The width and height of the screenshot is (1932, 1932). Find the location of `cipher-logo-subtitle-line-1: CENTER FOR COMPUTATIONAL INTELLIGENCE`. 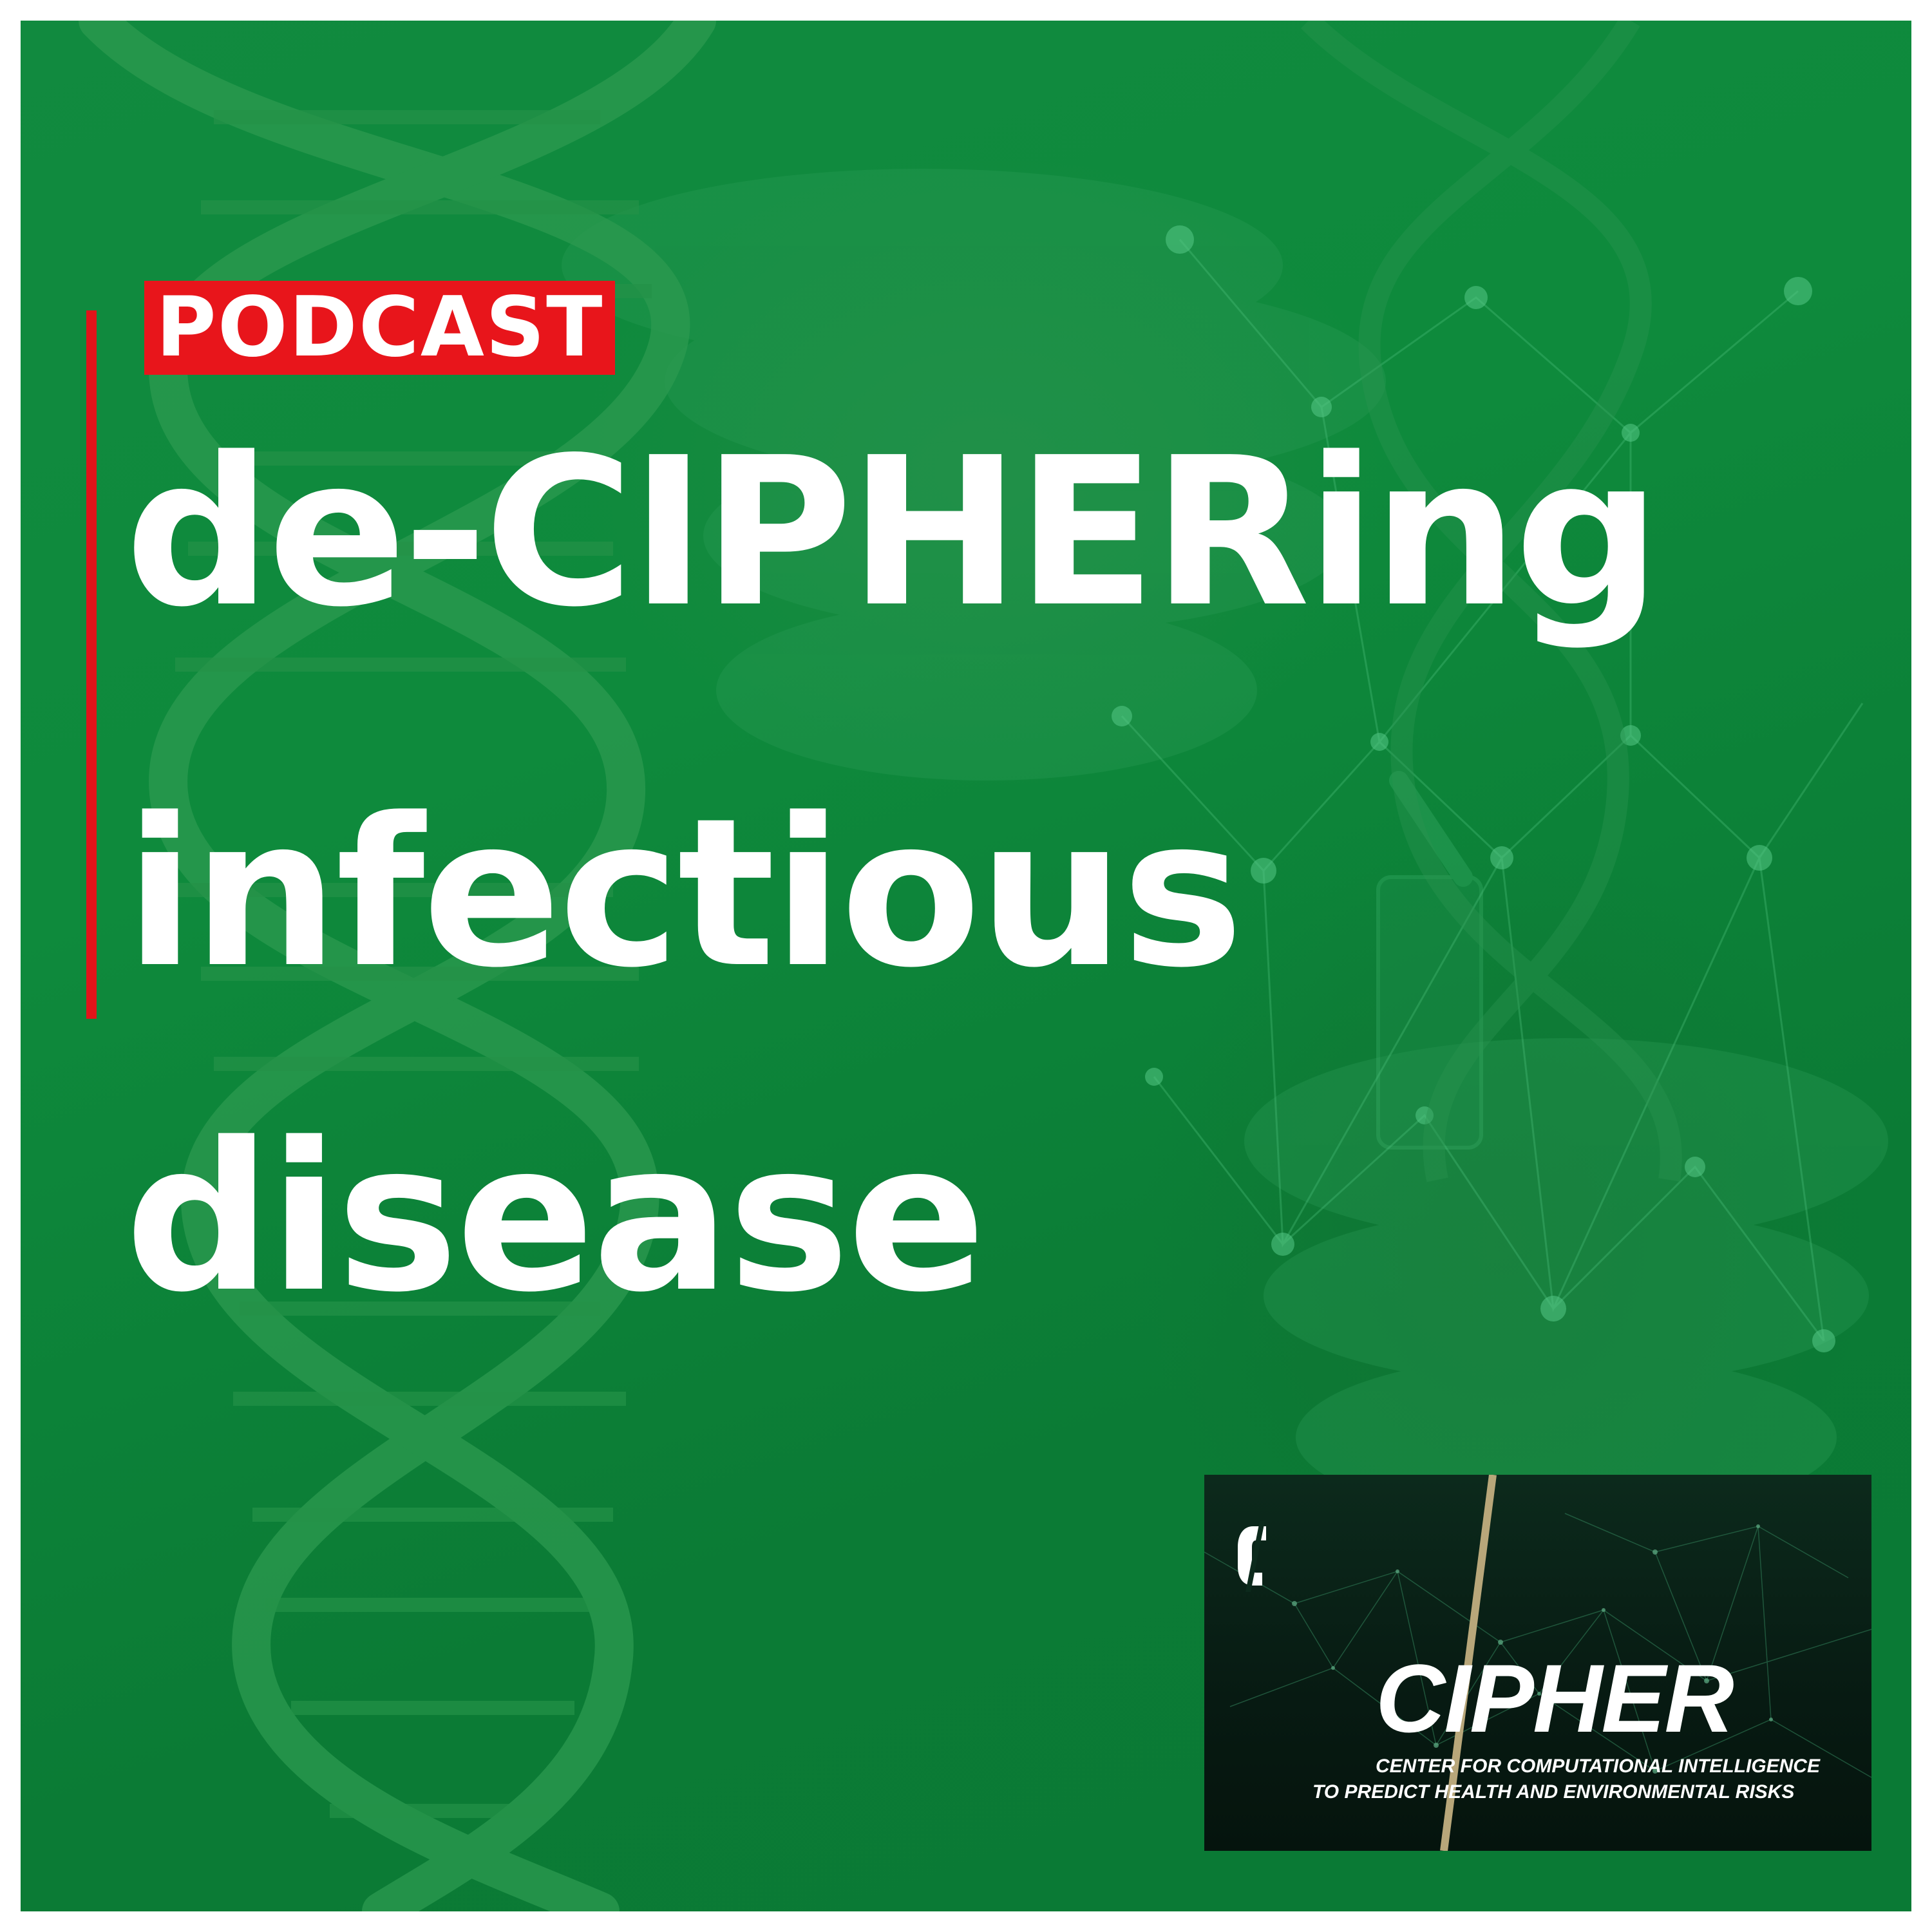

cipher-logo-subtitle-line-1: CENTER FOR COMPUTATIONAL INTELLIGENCE is located at coordinates (1598, 1766).